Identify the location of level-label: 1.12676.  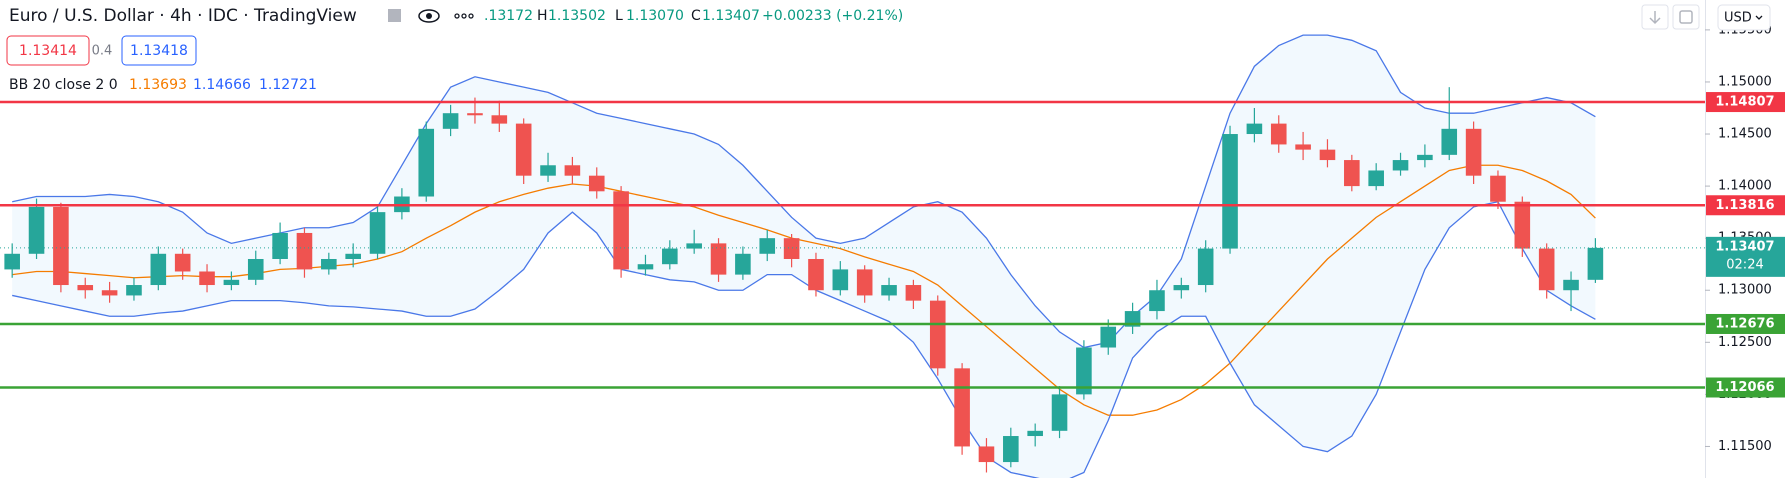
(1744, 323).